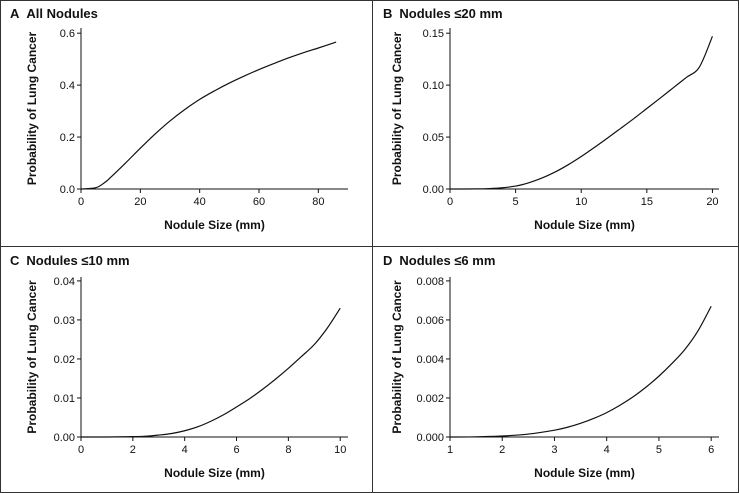 The width and height of the screenshot is (739, 493). What do you see at coordinates (447, 260) in the screenshot?
I see `panel-d-title-text: Nodules ≤6 mm` at bounding box center [447, 260].